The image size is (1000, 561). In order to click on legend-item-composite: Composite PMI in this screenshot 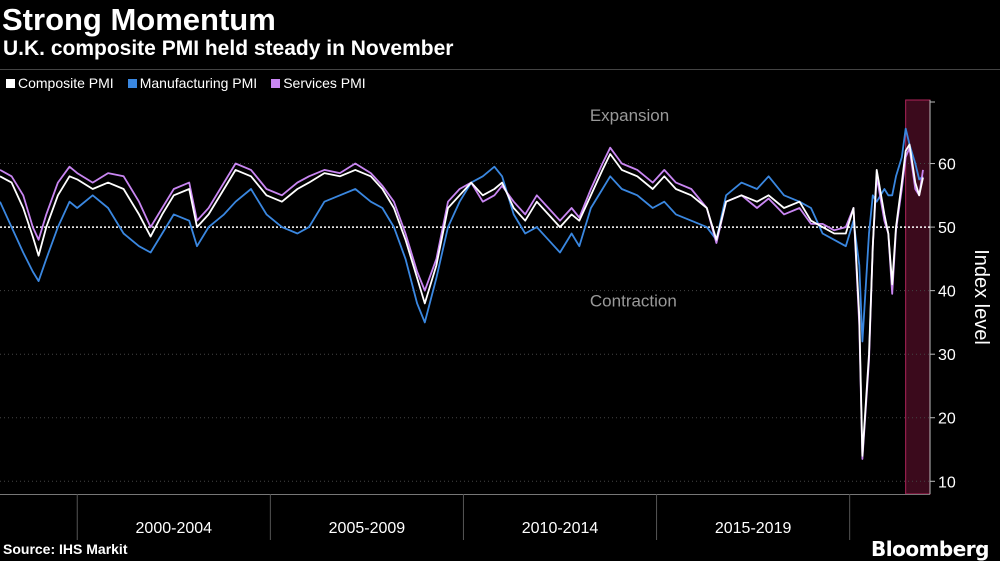, I will do `click(60, 83)`.